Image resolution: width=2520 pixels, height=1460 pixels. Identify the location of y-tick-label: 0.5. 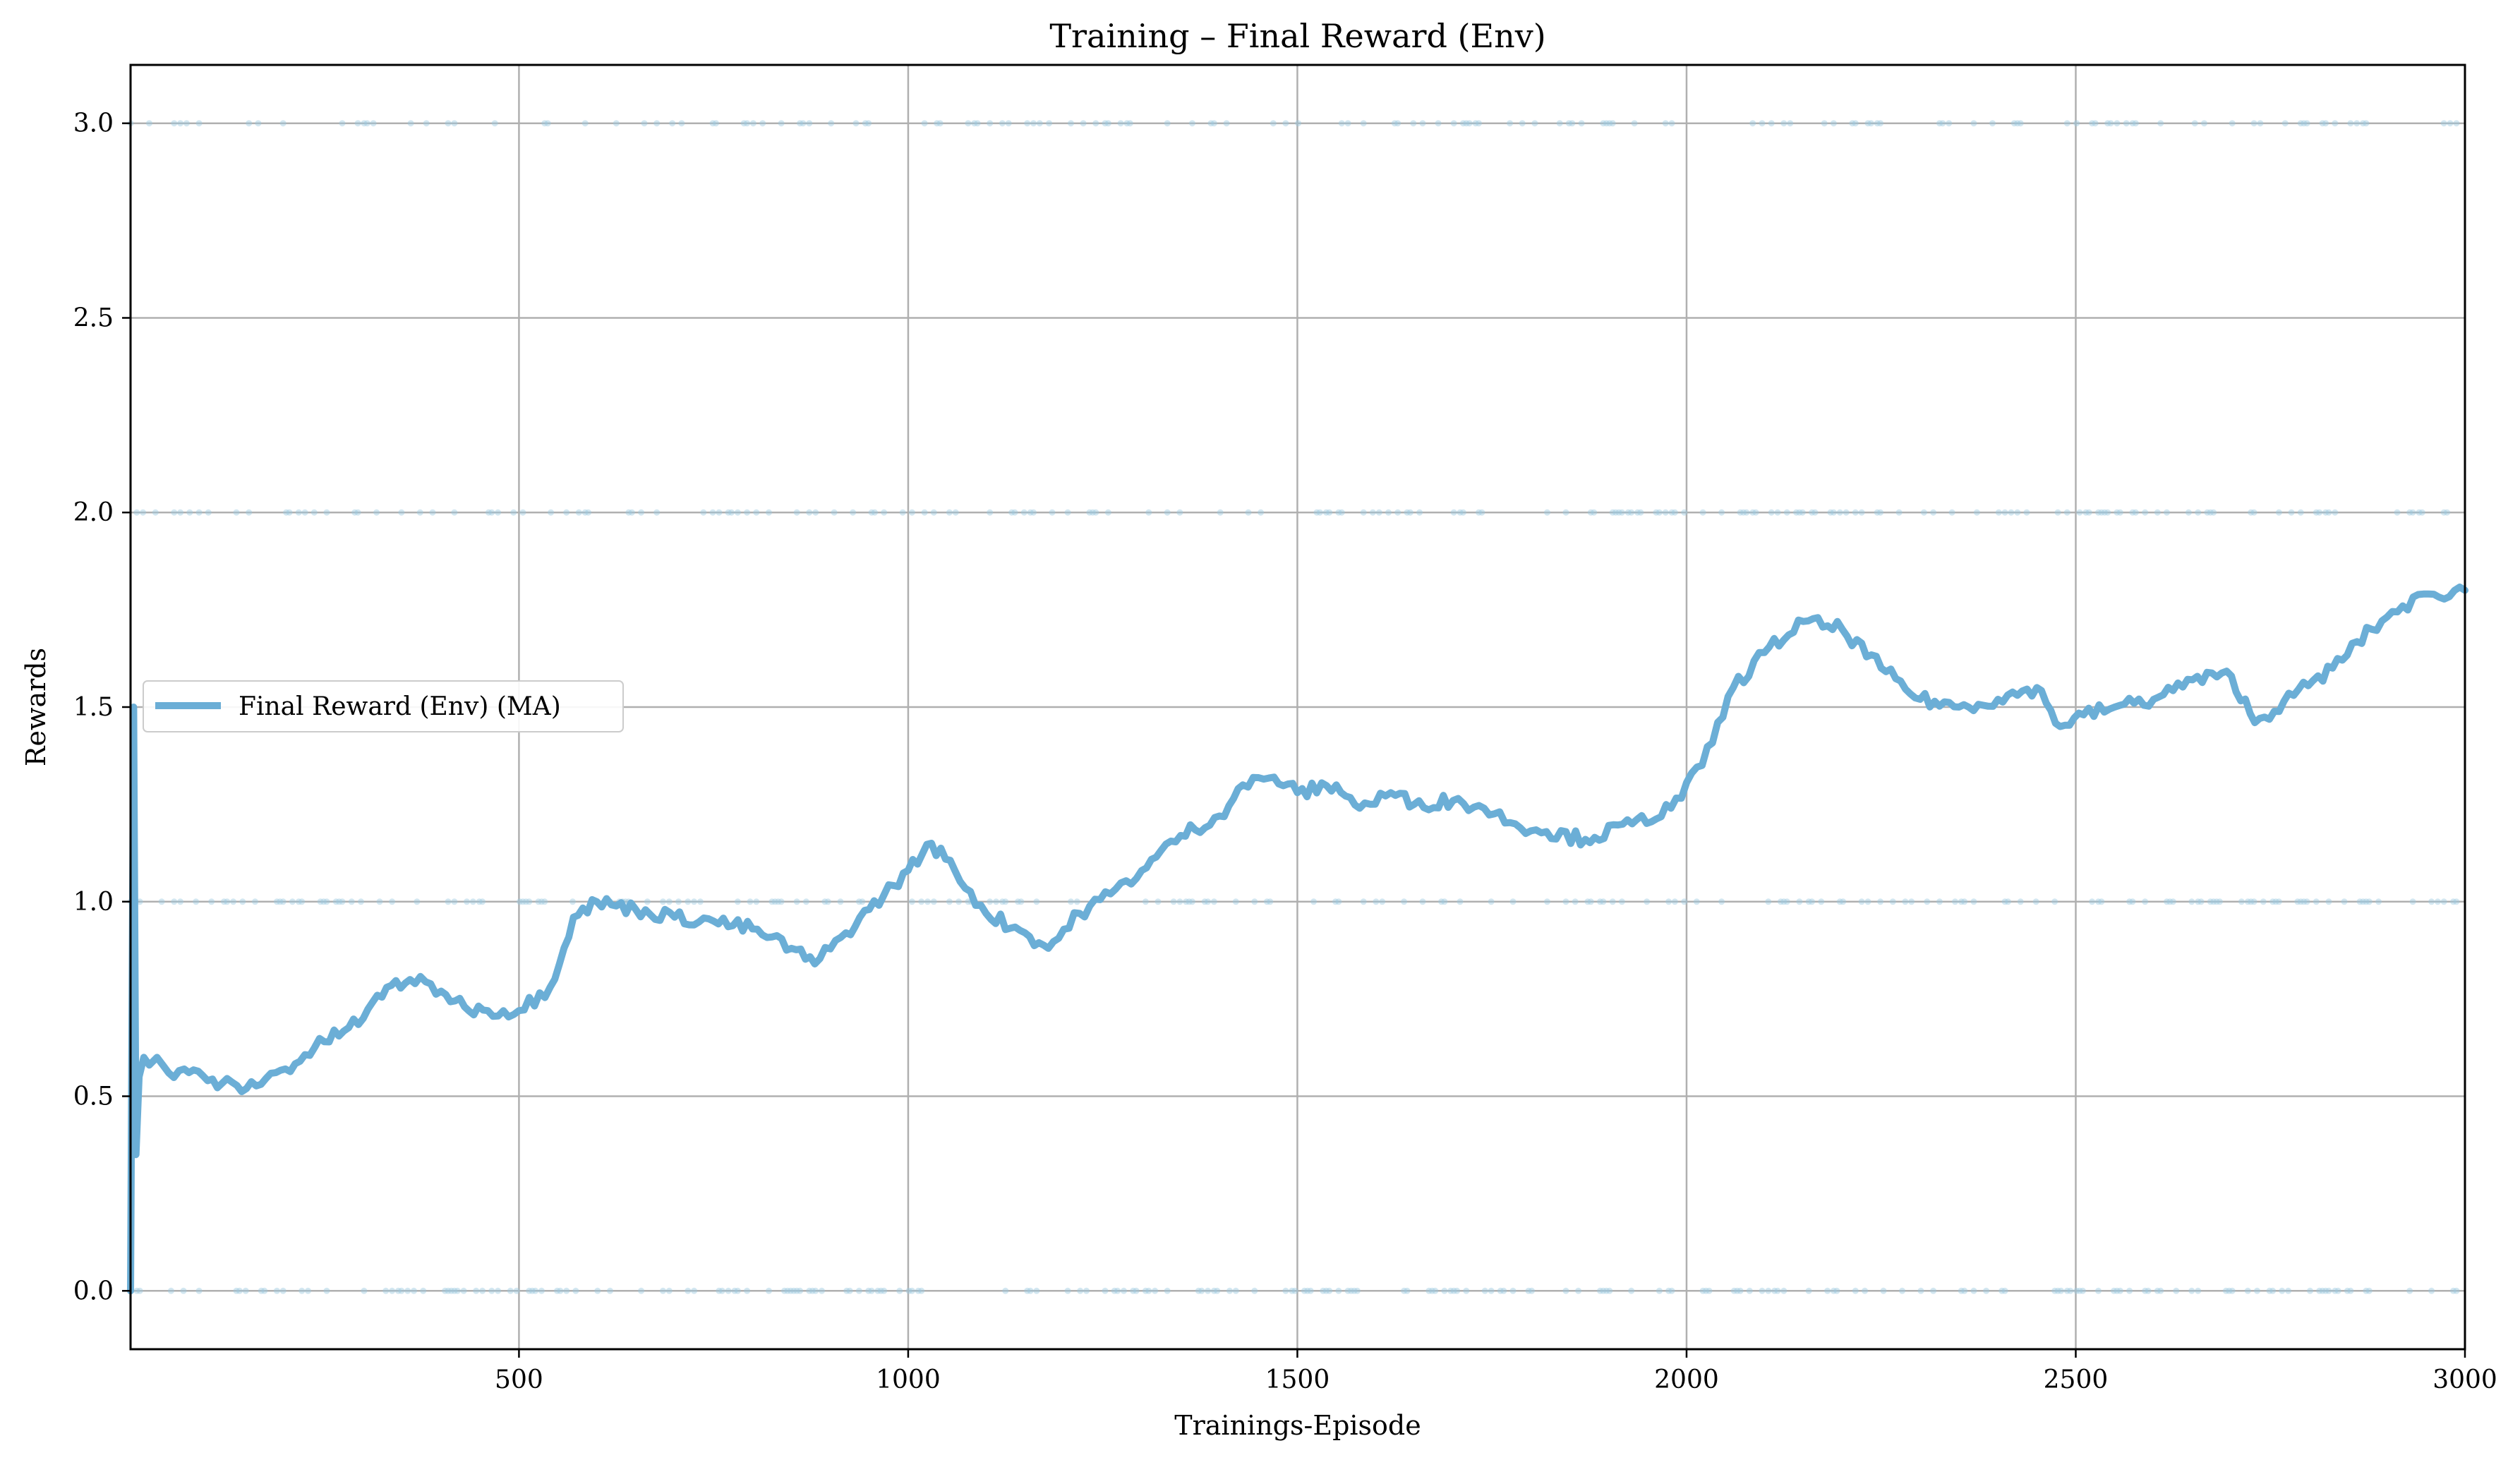
(93, 1096).